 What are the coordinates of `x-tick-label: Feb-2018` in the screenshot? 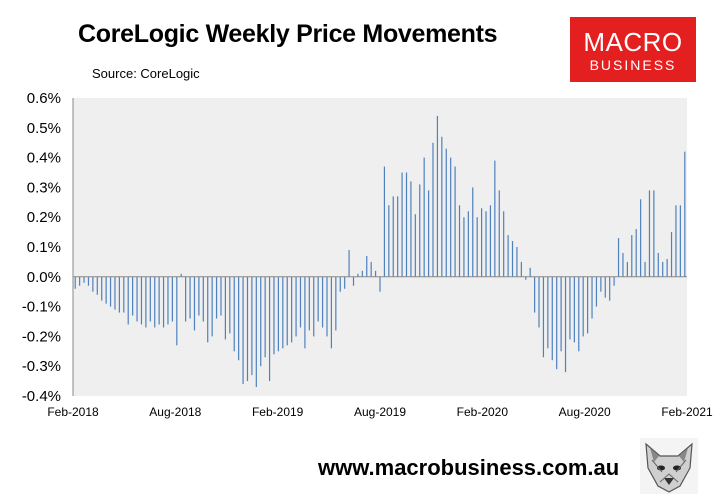 It's located at (73, 412).